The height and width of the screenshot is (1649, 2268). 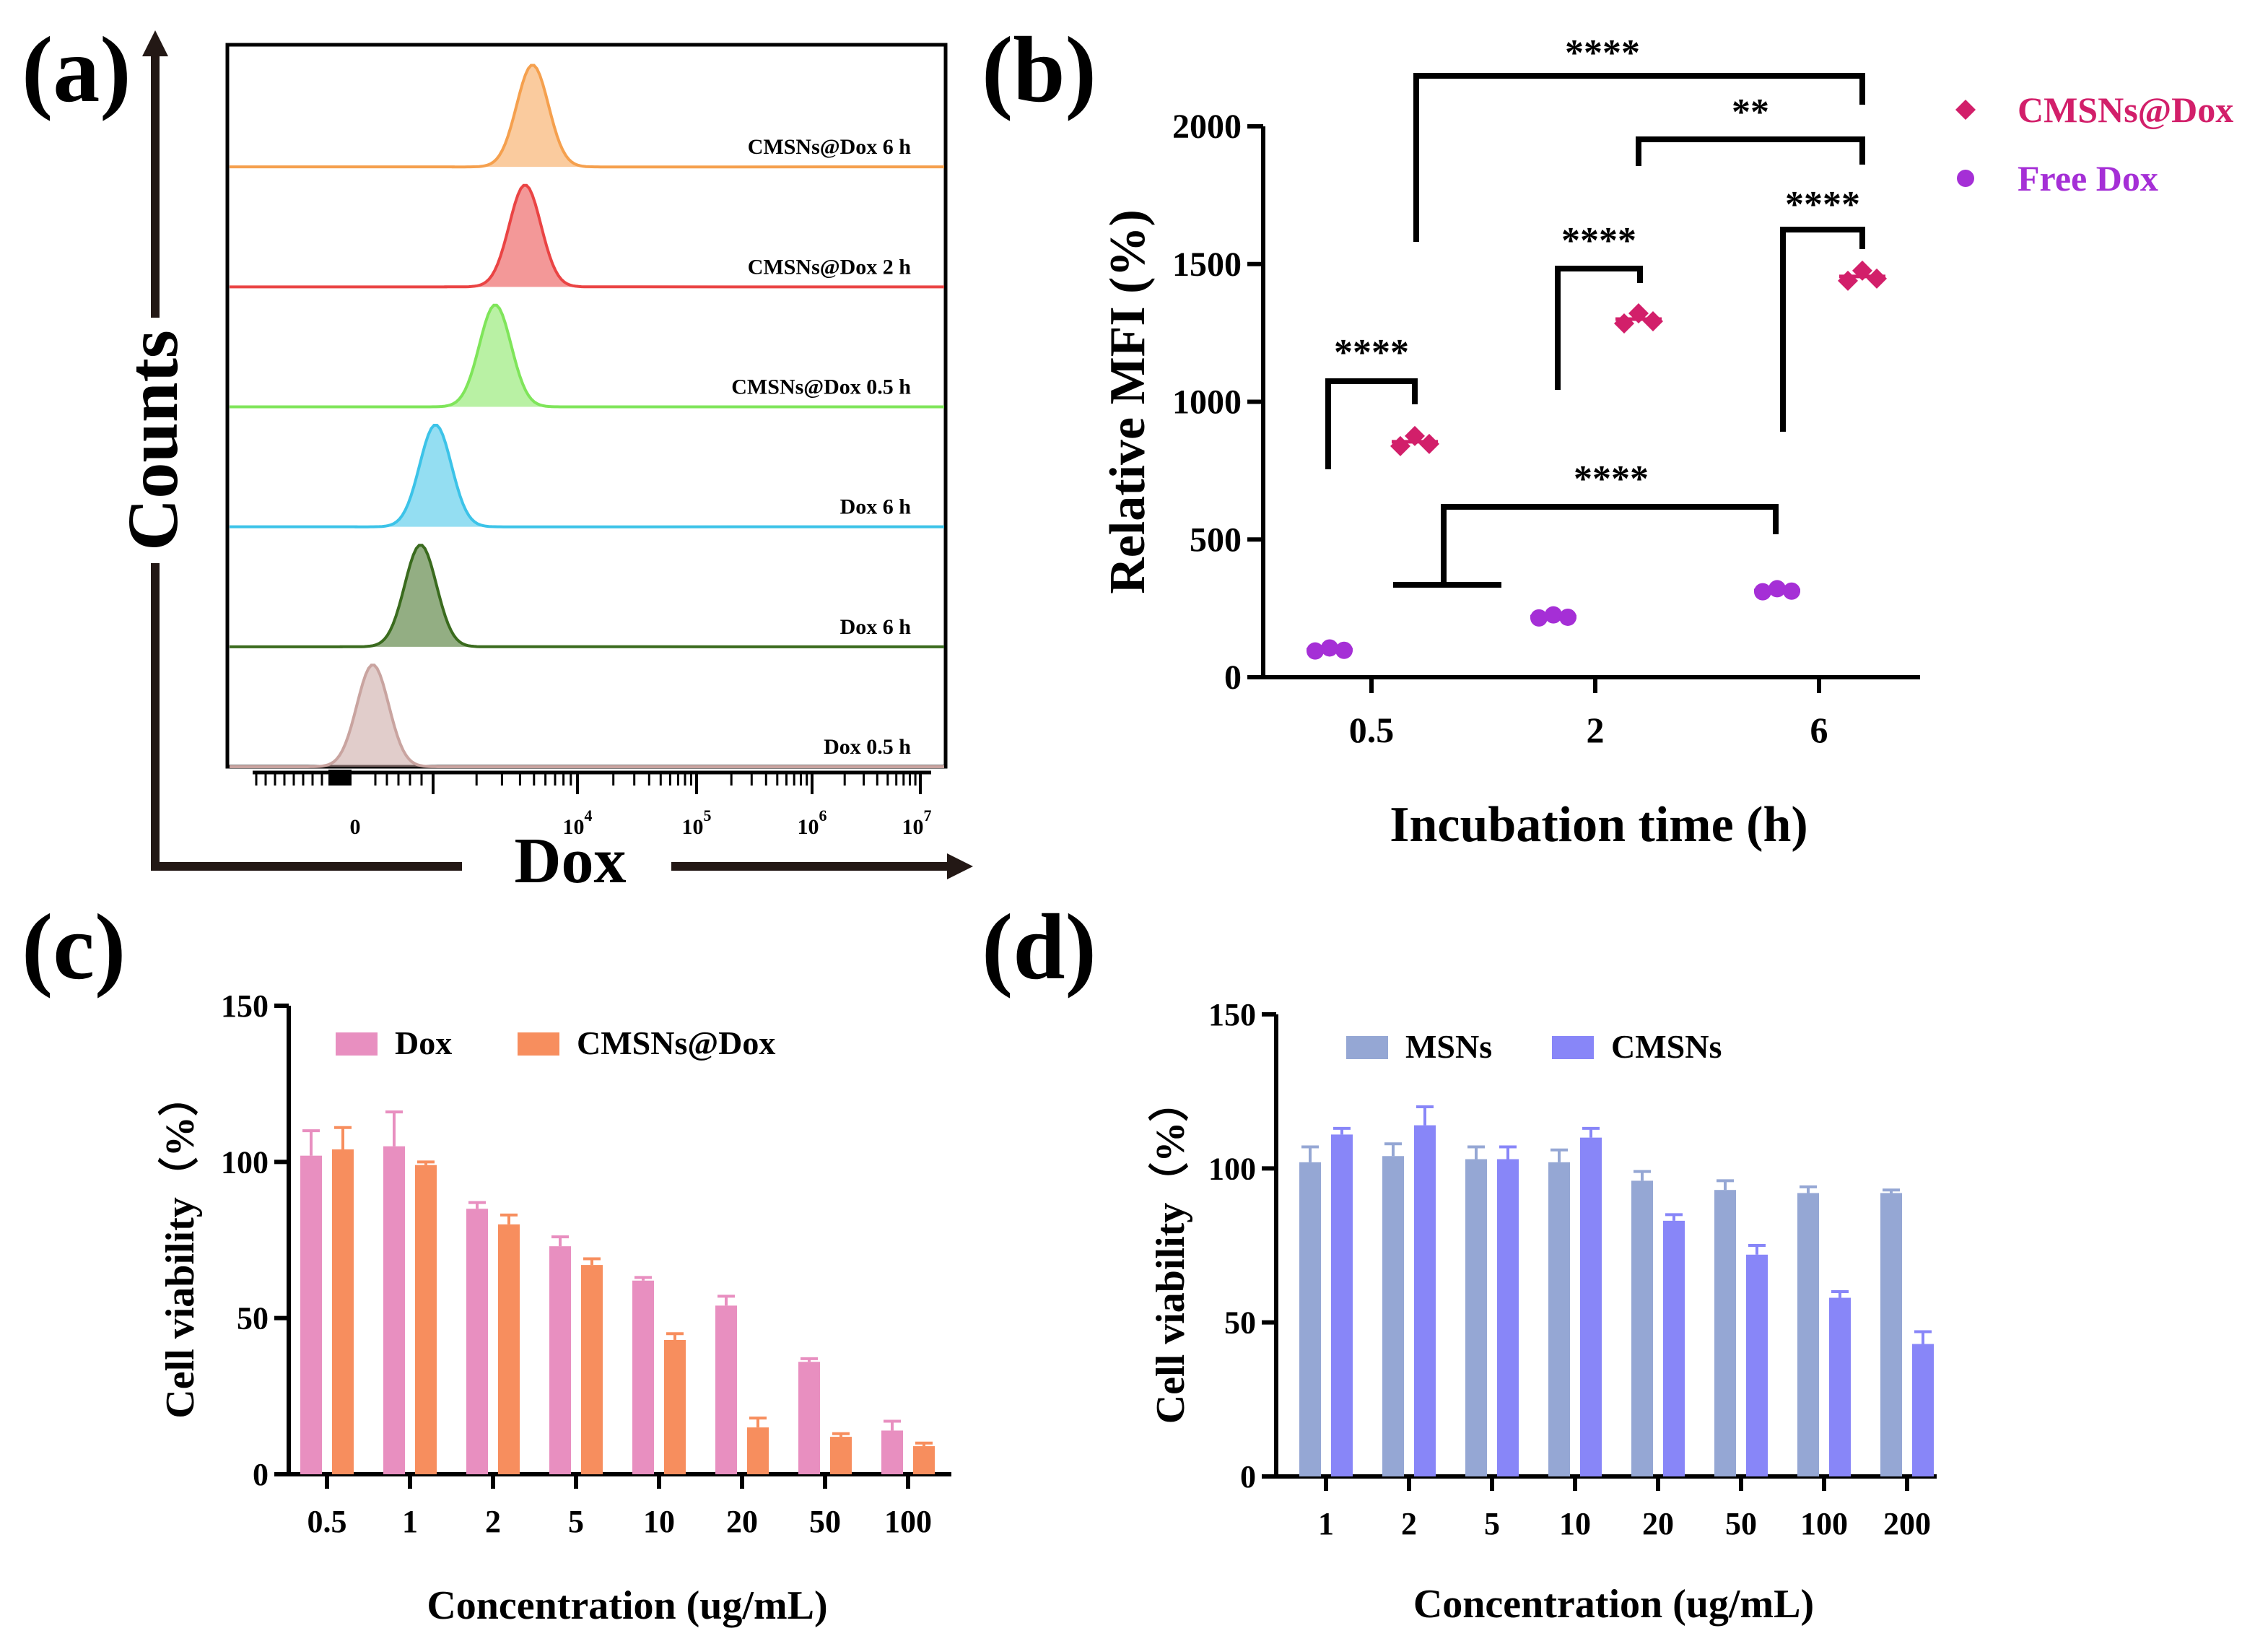 What do you see at coordinates (76, 70) in the screenshot?
I see `panel-a-label: (a)` at bounding box center [76, 70].